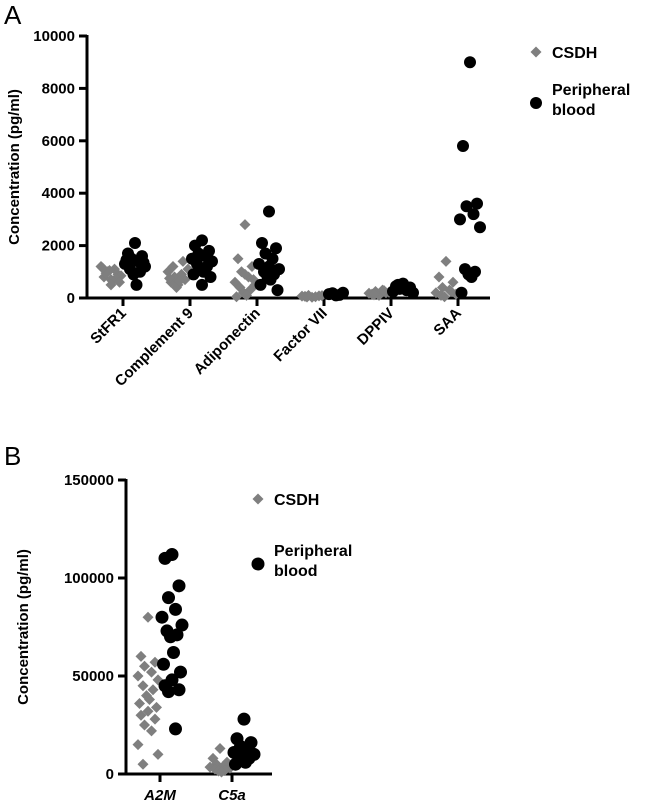 This screenshot has width=645, height=812. Describe the element at coordinates (58, 193) in the screenshot. I see `y-tick-label-4000: 4000` at that location.